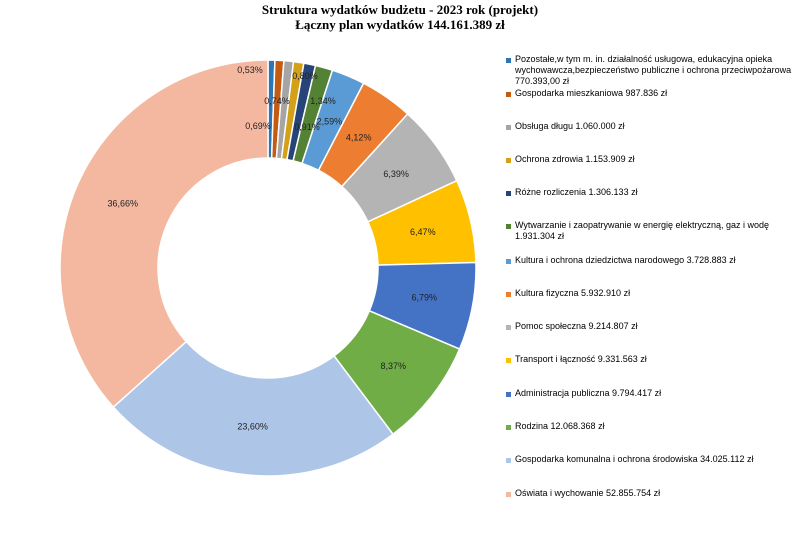 The width and height of the screenshot is (800, 533). I want to click on legend-label: Rodzina 12.068.368 zł, so click(560, 426).